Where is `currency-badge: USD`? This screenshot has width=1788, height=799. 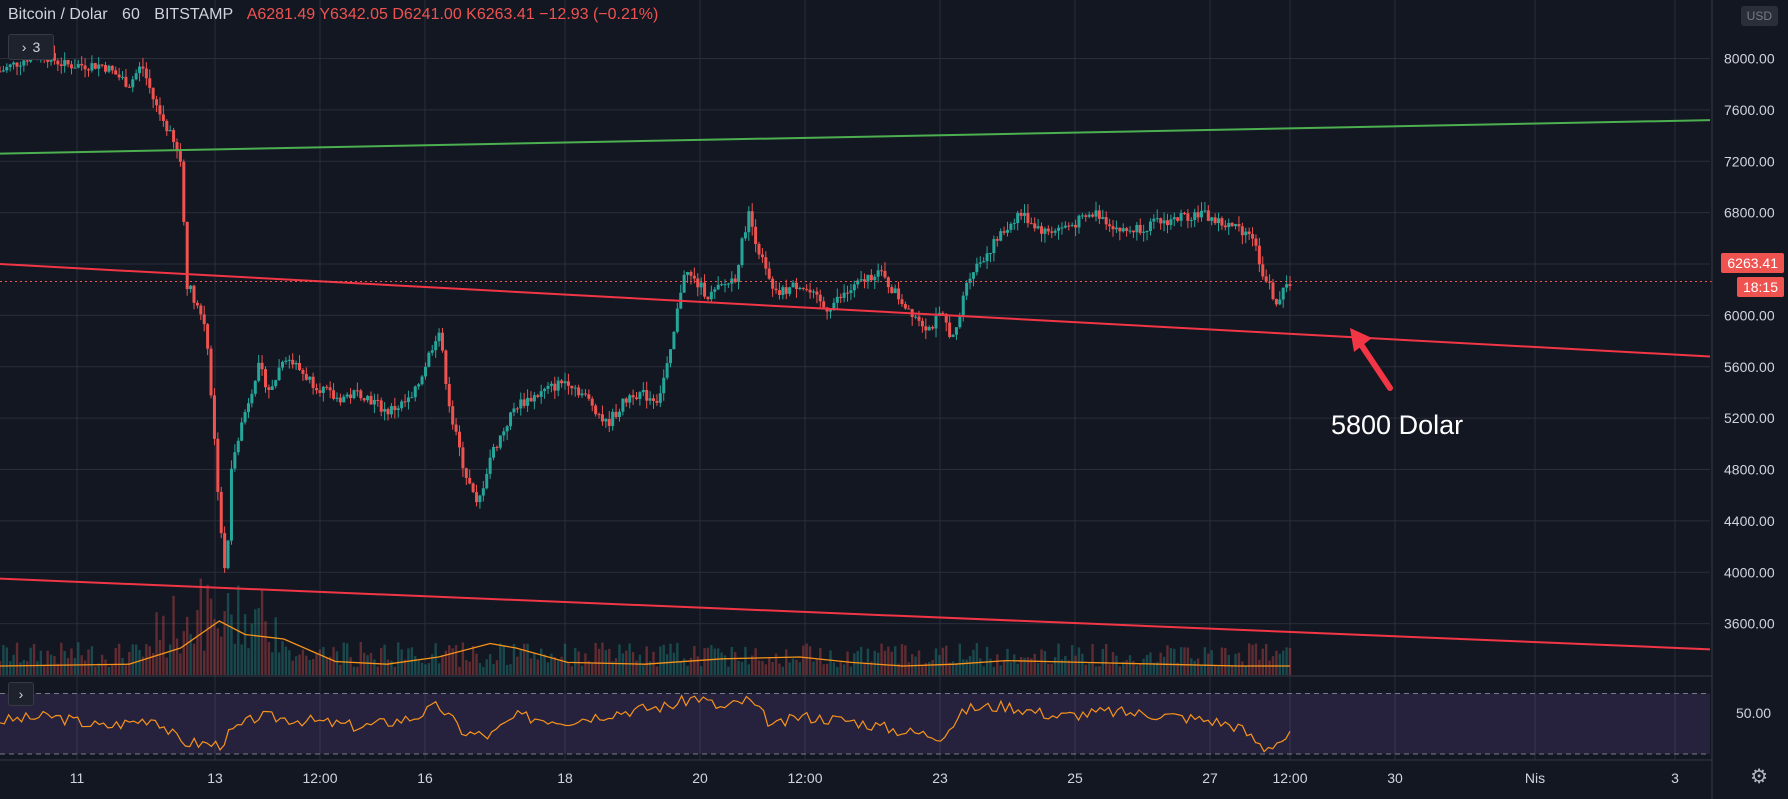 currency-badge: USD is located at coordinates (1759, 16).